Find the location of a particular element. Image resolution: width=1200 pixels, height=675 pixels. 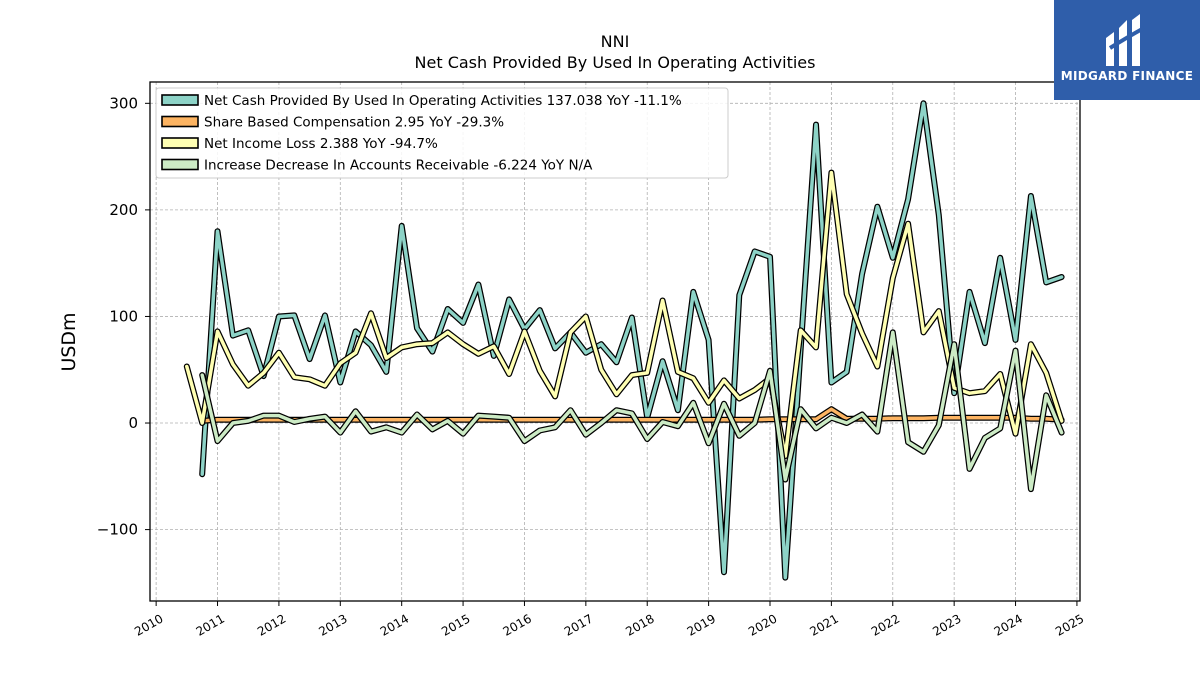

y-tick-label: 0 is located at coordinates (133, 423).